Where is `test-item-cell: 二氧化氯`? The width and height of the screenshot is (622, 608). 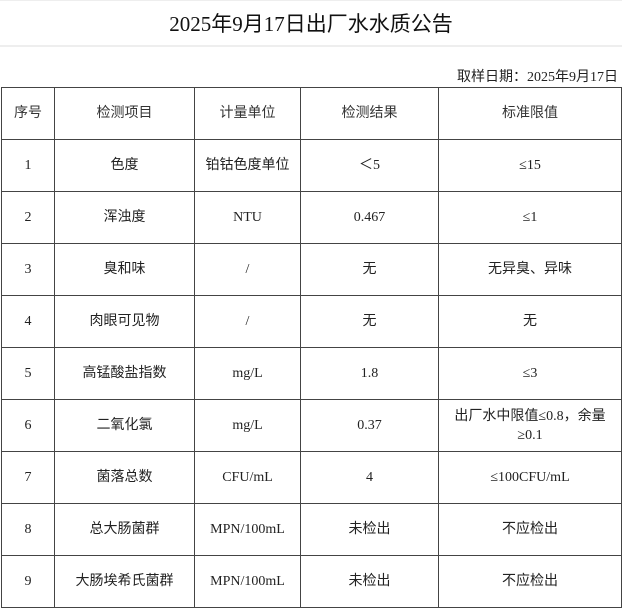
test-item-cell: 二氧化氯 is located at coordinates (124, 425).